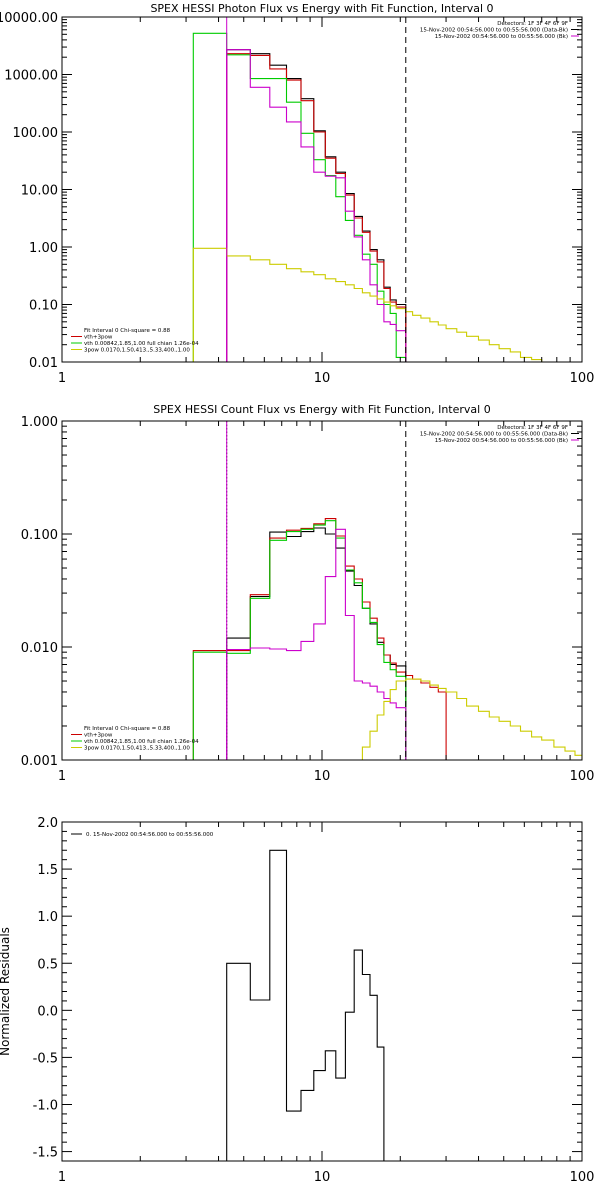 This screenshot has height=1204, width=600. Describe the element at coordinates (47, 964) in the screenshot. I see `y-tick-label: 0.5` at that location.